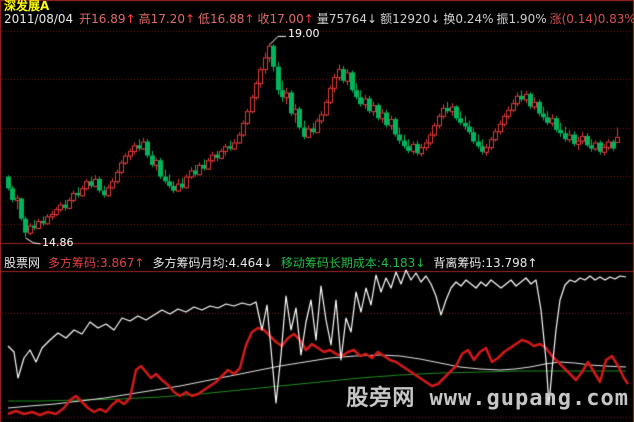  I want to click on low-price-annotation: 14.86, so click(58, 242).